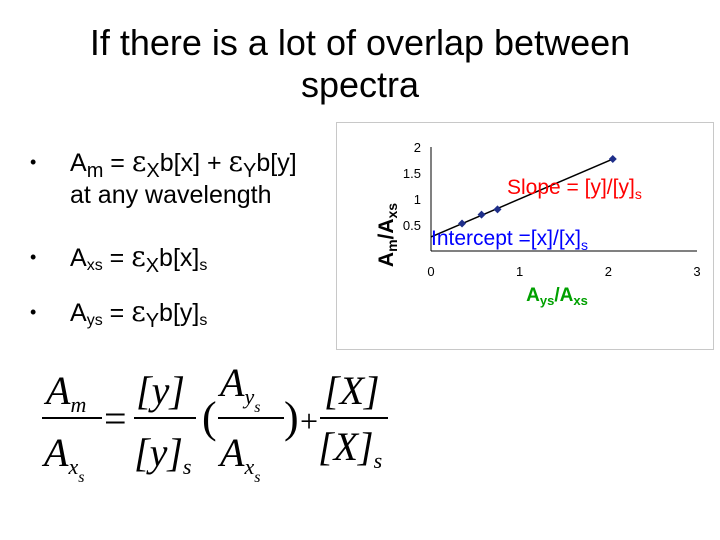 The image size is (720, 540). Describe the element at coordinates (412, 225) in the screenshot. I see `y-tick-label: 0.5` at that location.